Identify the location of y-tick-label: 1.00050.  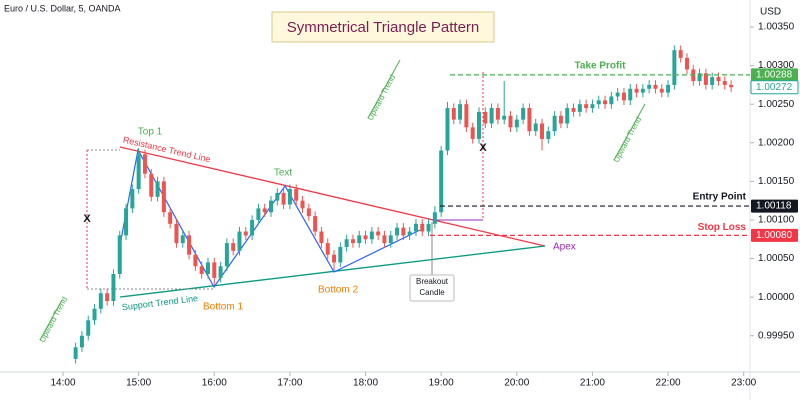
(776, 258).